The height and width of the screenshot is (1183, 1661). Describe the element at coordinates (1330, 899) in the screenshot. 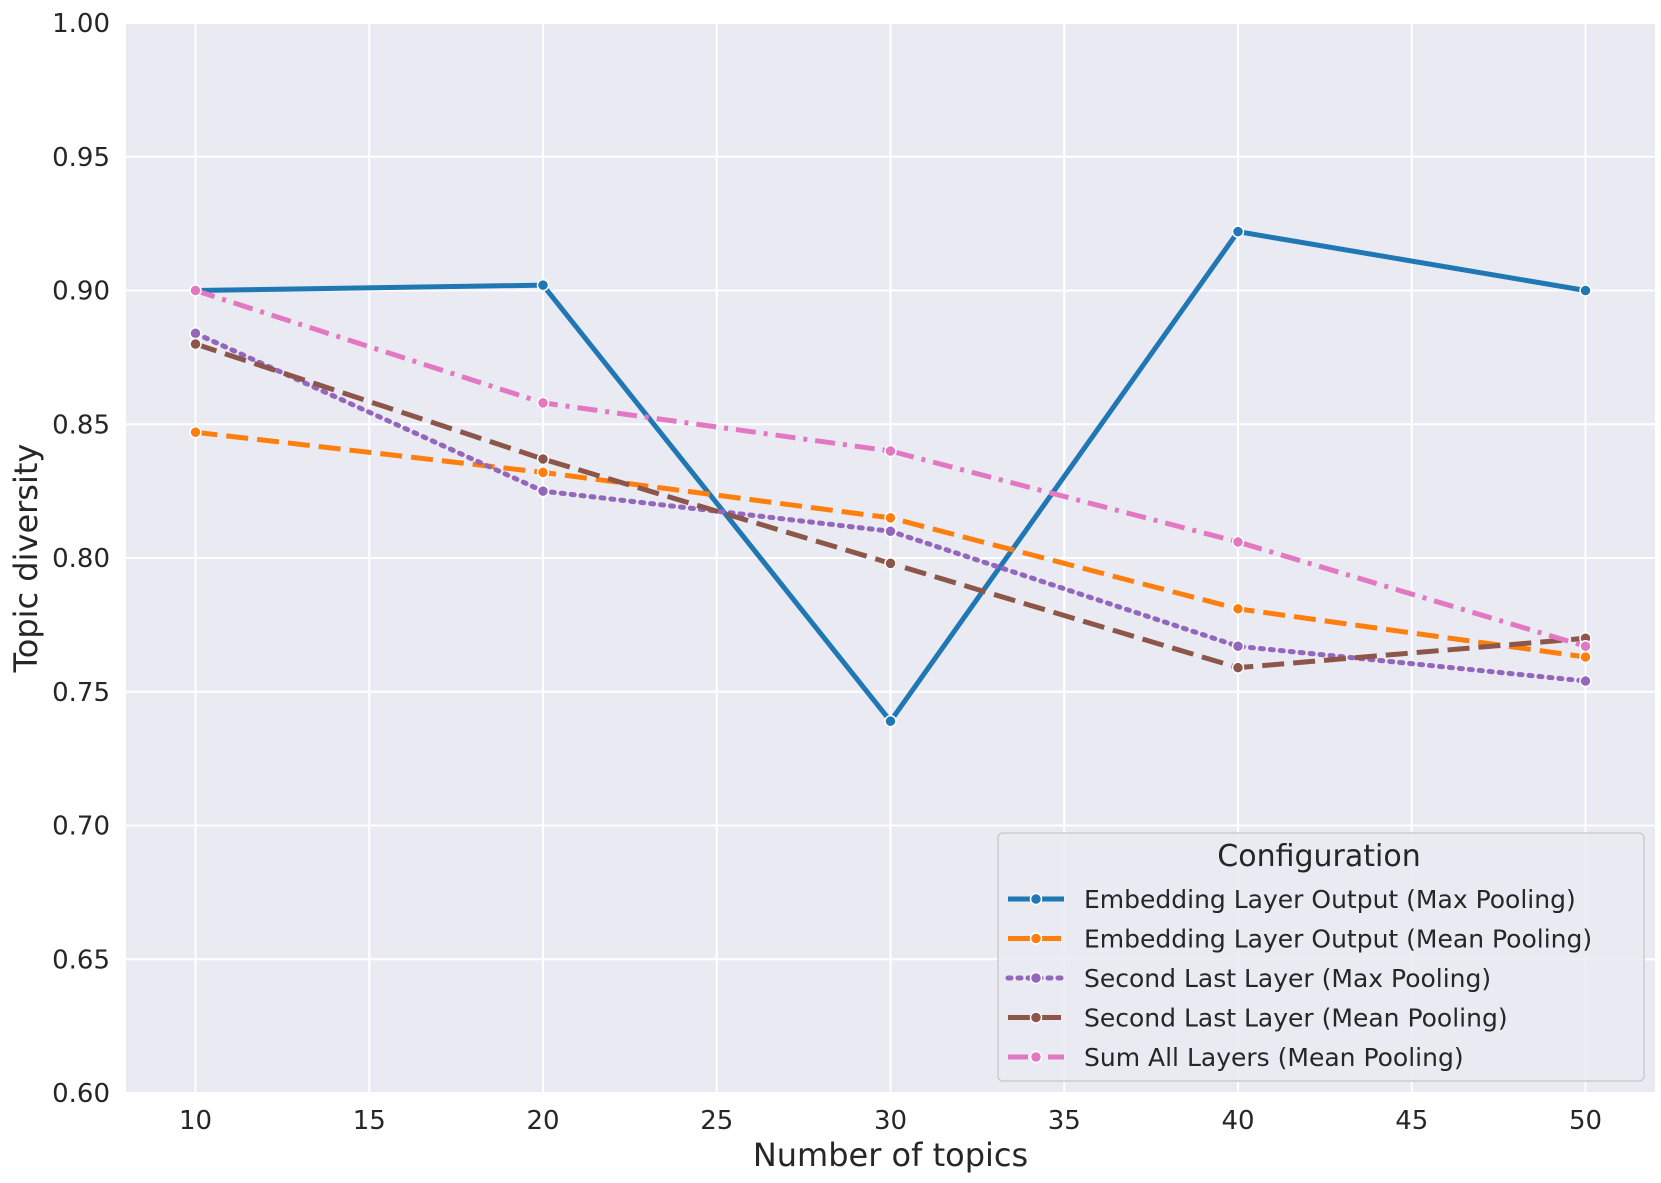

I see `legend-label: Embedding Layer Output (Max Pooling)` at that location.